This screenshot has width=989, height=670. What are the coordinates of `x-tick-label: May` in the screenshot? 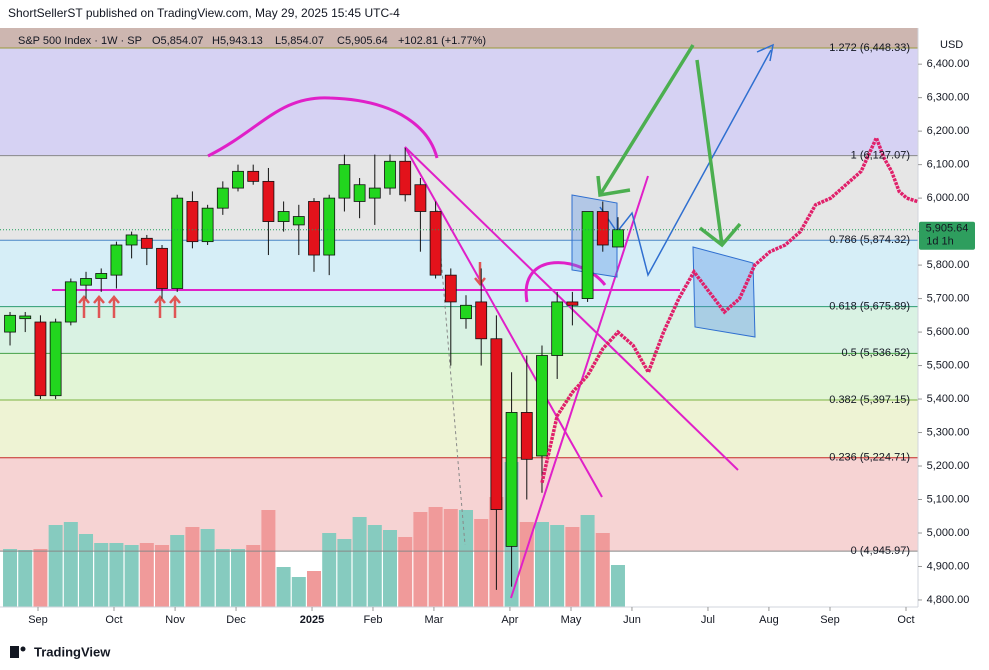 It's located at (571, 620).